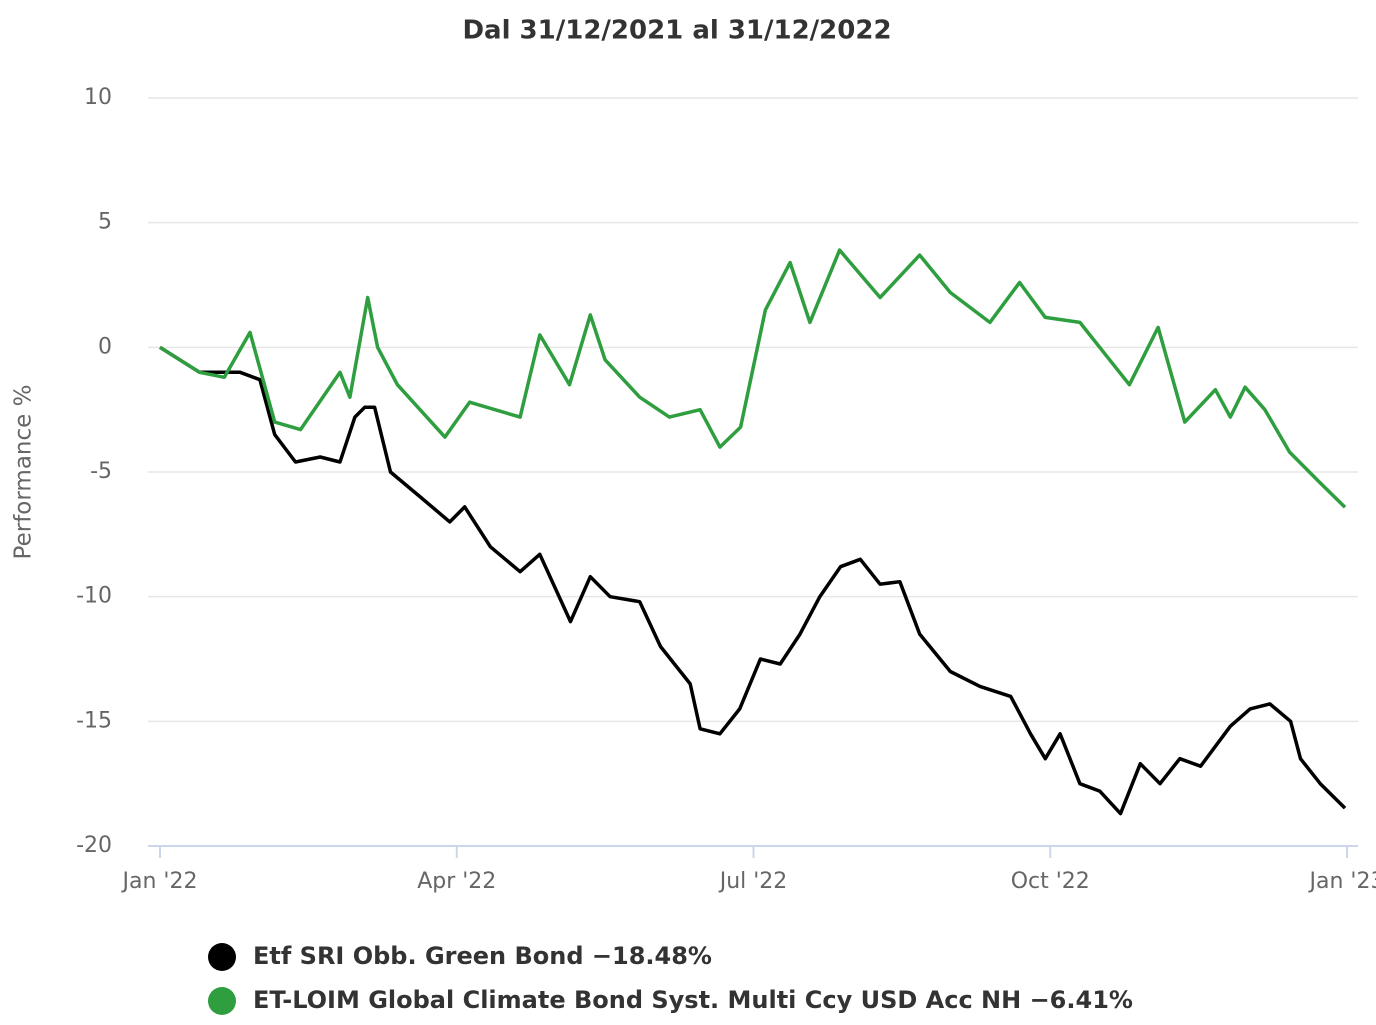 The height and width of the screenshot is (1025, 1376). What do you see at coordinates (94, 596) in the screenshot?
I see `y-tick-label: -10` at bounding box center [94, 596].